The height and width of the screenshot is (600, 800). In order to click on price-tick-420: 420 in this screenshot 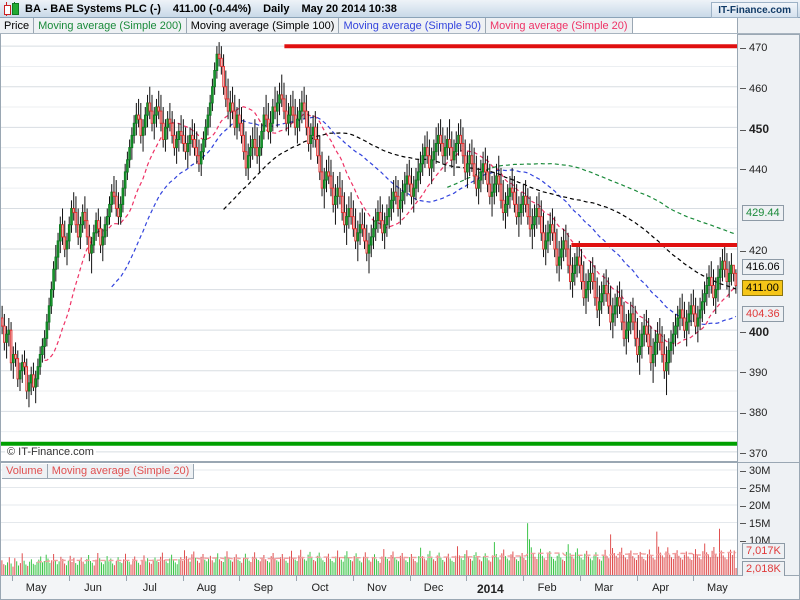, I will do `click(753, 251)`.